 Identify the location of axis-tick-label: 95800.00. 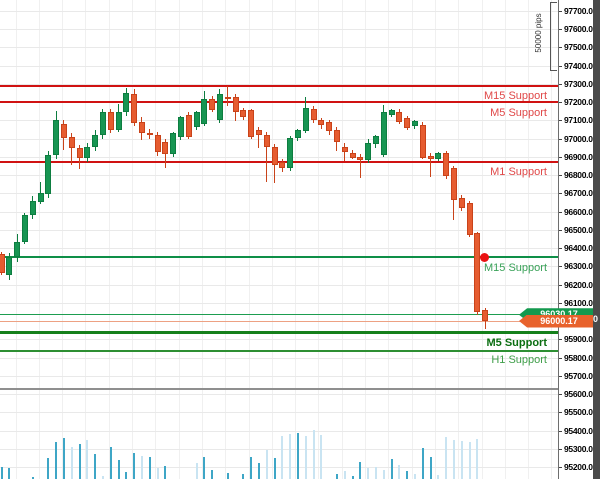
(581, 357).